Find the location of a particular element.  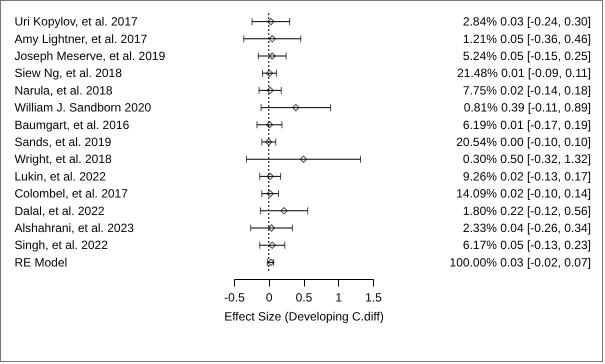

data-label: 9.26% 0.02 [-0.13, 0.17] is located at coordinates (526, 176).